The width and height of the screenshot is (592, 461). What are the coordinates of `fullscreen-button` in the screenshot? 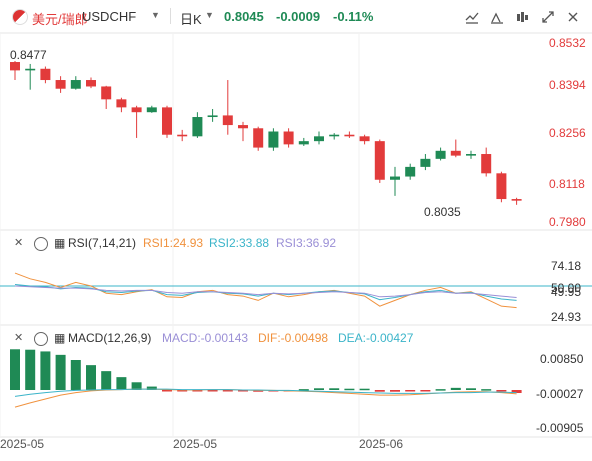 It's located at (548, 17).